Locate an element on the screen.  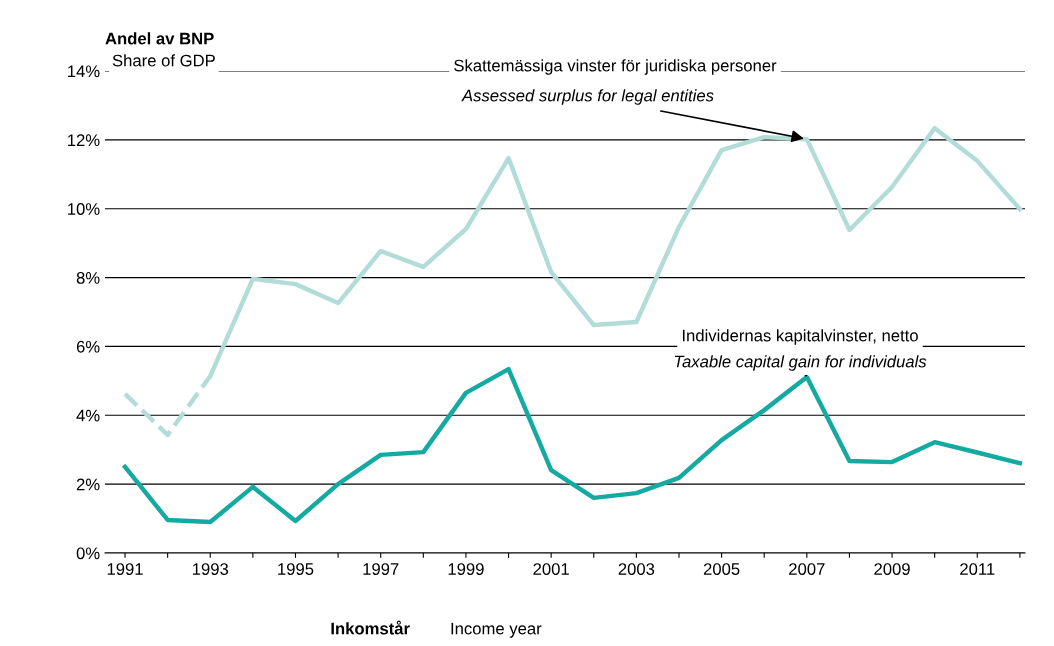
y-tick-label: 4% is located at coordinates (88, 415).